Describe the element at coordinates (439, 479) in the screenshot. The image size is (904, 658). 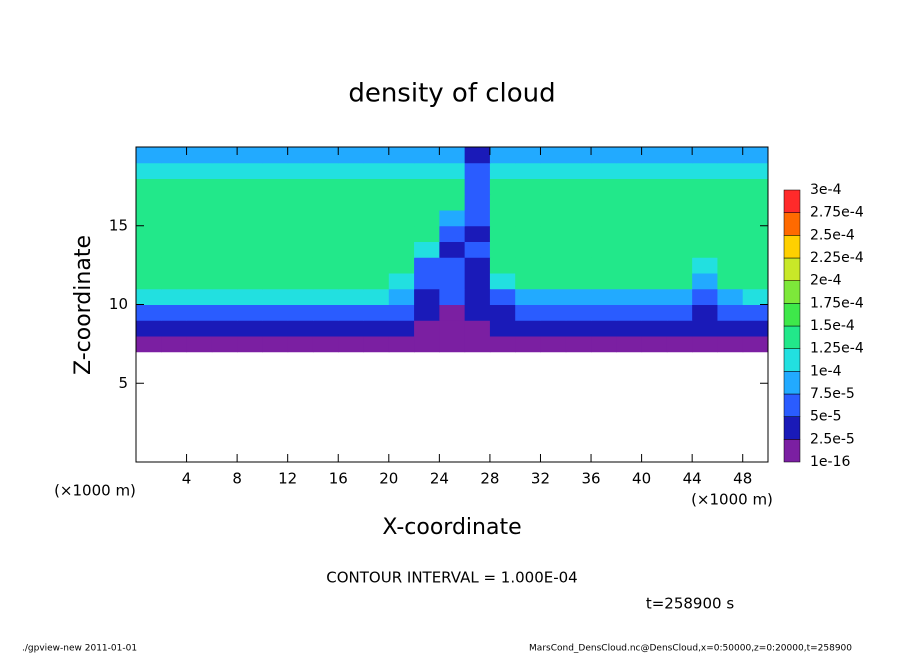
I see `x-tick-label: 24` at that location.